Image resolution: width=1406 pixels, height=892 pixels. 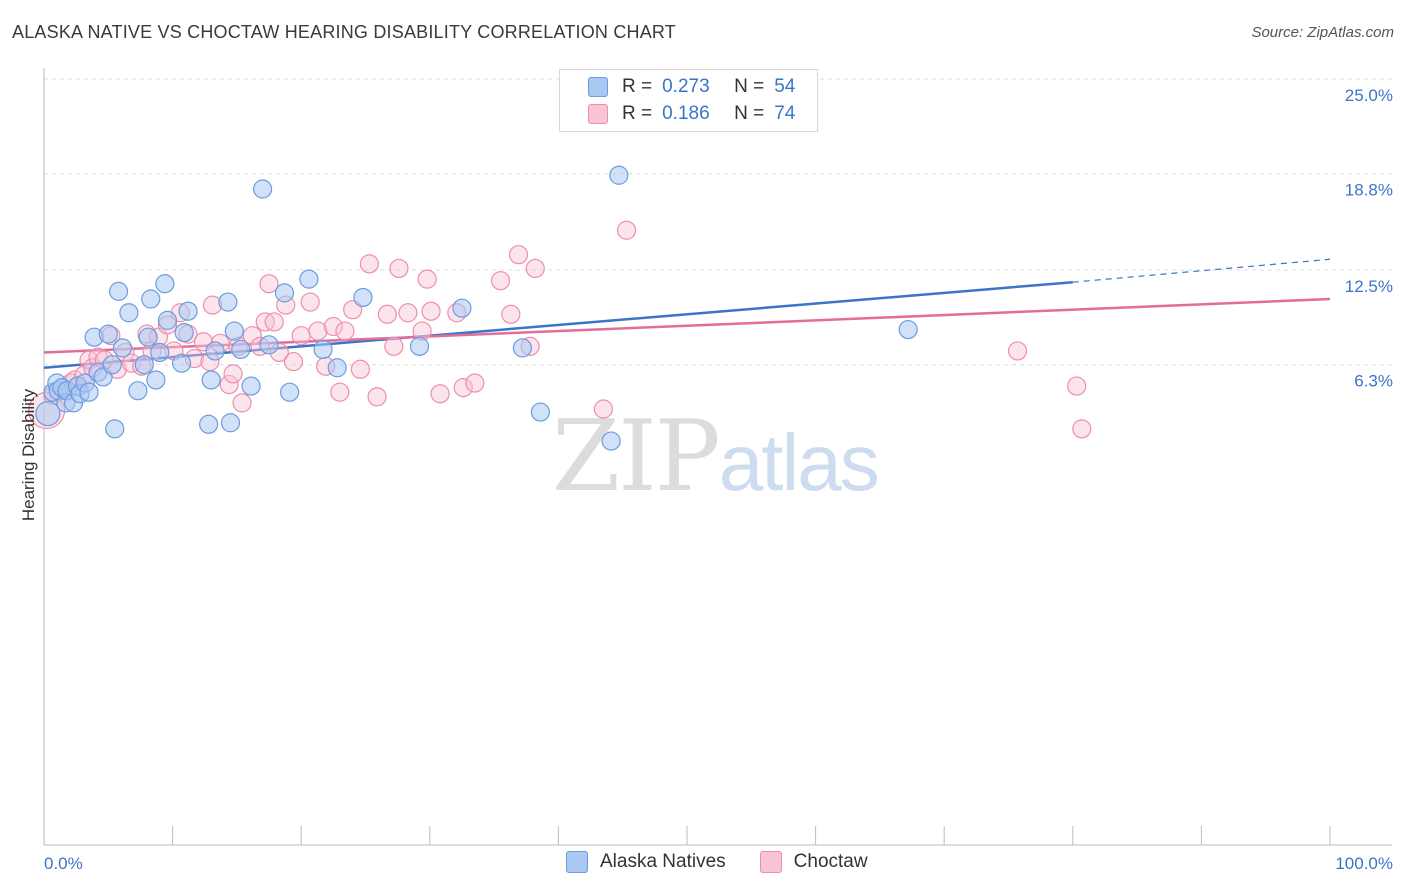 I want to click on legend-row-choctaw: R = 0.186 N = 74, so click(x=691, y=114).